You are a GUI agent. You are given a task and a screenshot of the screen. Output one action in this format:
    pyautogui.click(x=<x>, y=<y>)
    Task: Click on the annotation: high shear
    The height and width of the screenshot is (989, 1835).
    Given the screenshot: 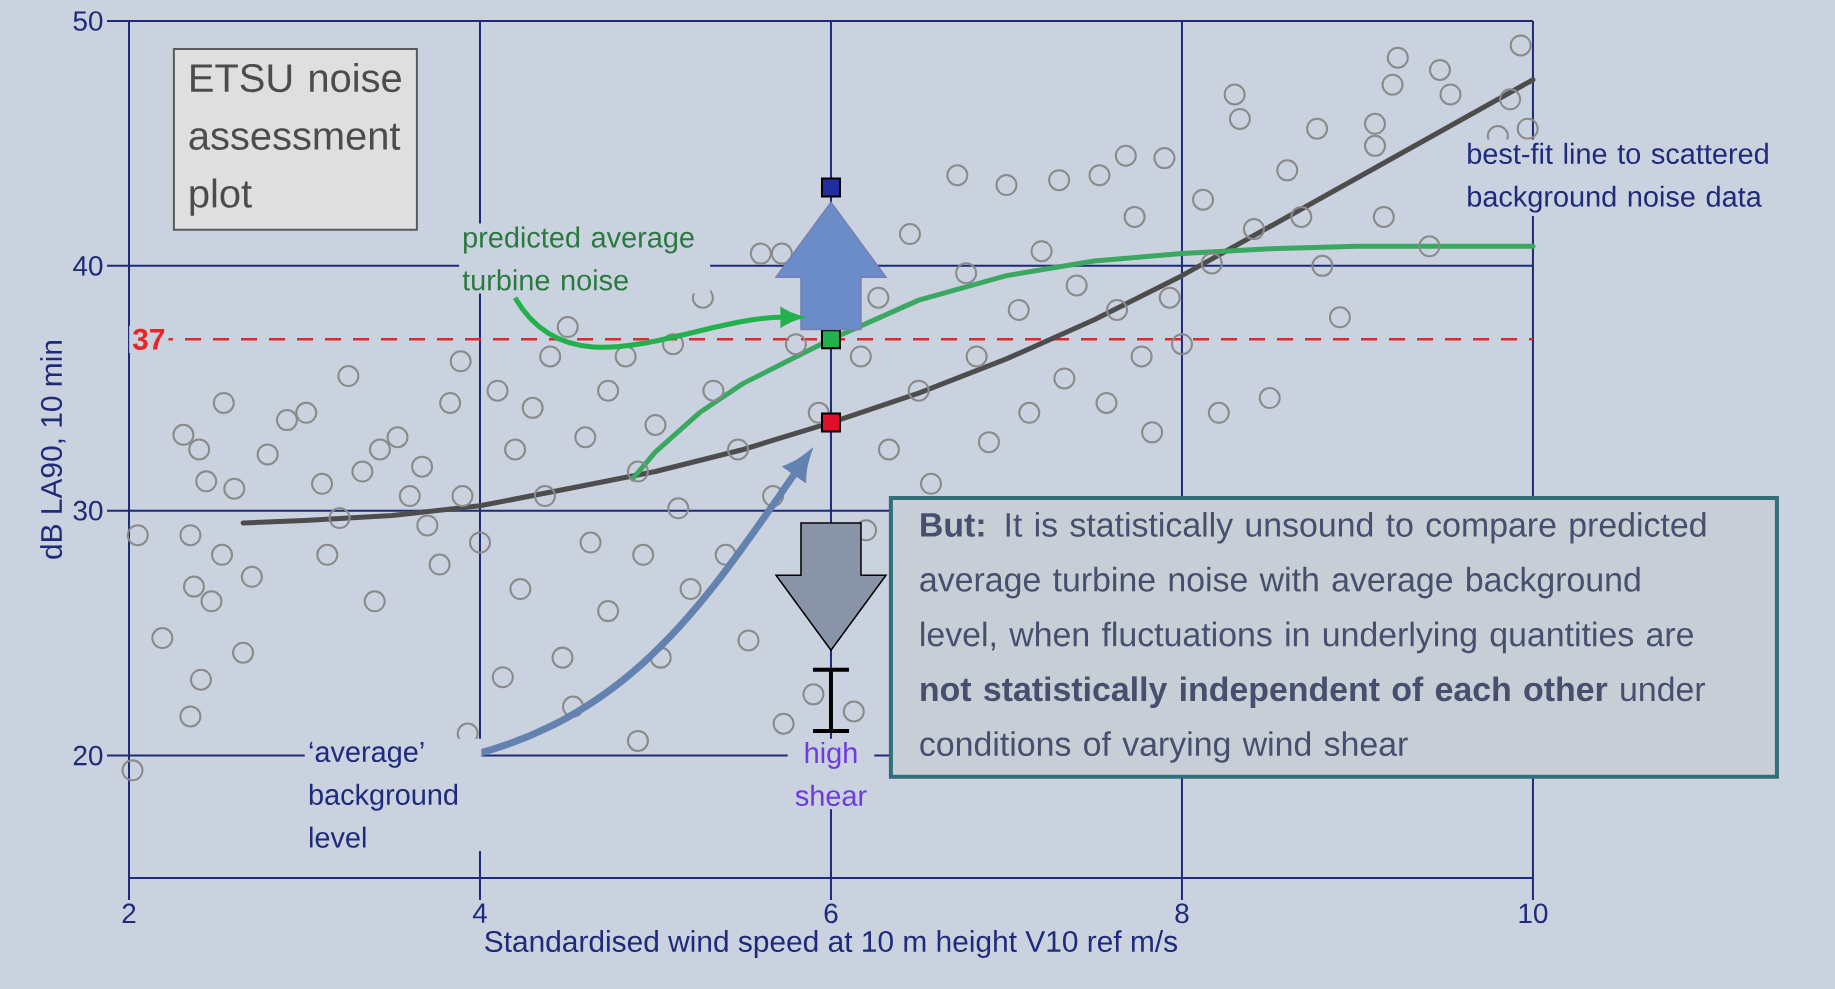 What is the action you would take?
    pyautogui.click(x=831, y=773)
    